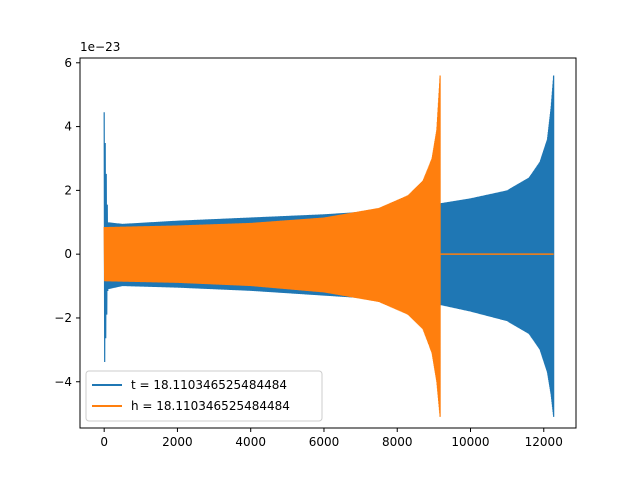 Image resolution: width=640 pixels, height=480 pixels. I want to click on y-tick-label: 4, so click(68, 127).